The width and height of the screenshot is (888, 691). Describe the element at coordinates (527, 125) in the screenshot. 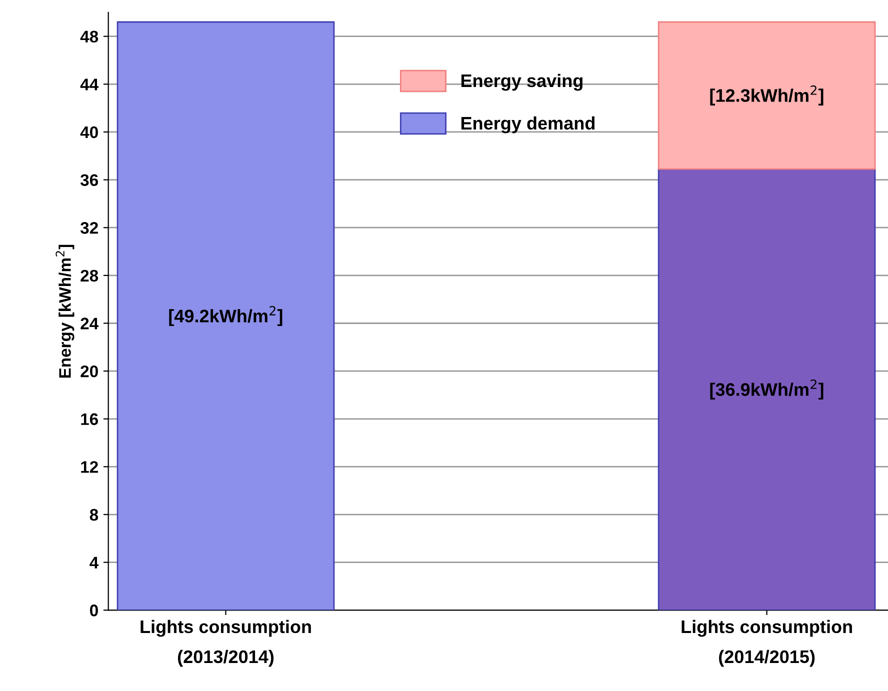

I see `legend-label: Energy demand` at that location.